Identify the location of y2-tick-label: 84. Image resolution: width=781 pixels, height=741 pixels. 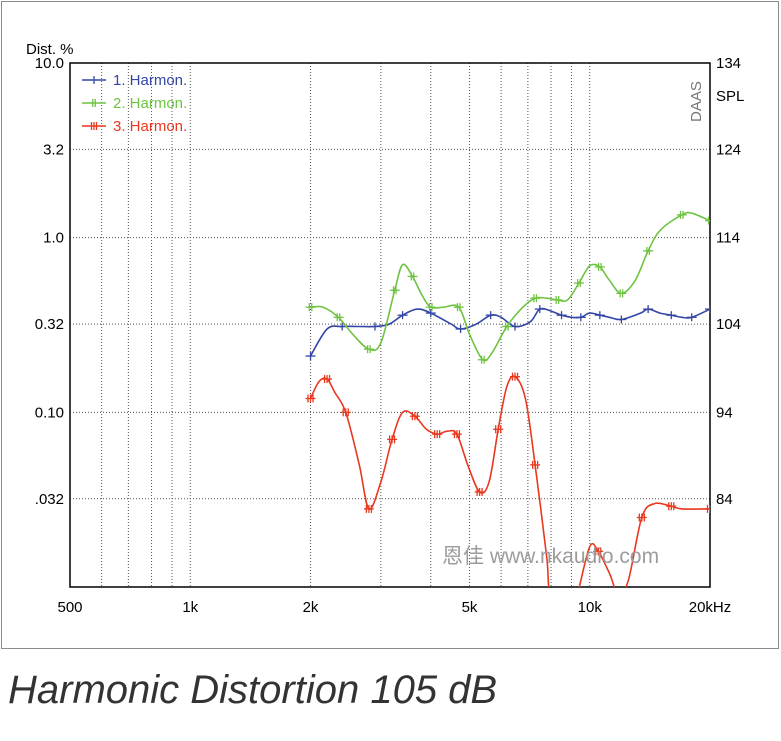
(724, 499).